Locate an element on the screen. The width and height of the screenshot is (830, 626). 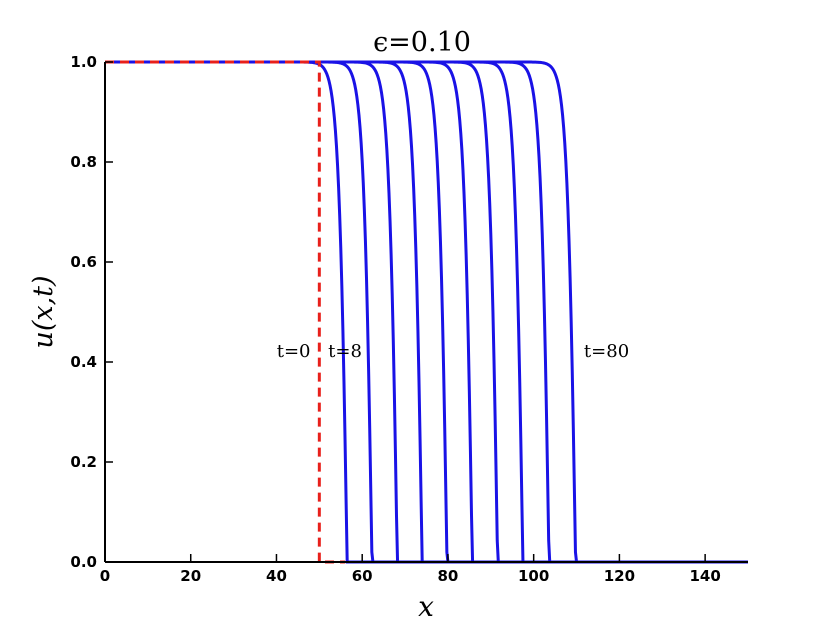
y-tick-label: 0.2 is located at coordinates (83, 462).